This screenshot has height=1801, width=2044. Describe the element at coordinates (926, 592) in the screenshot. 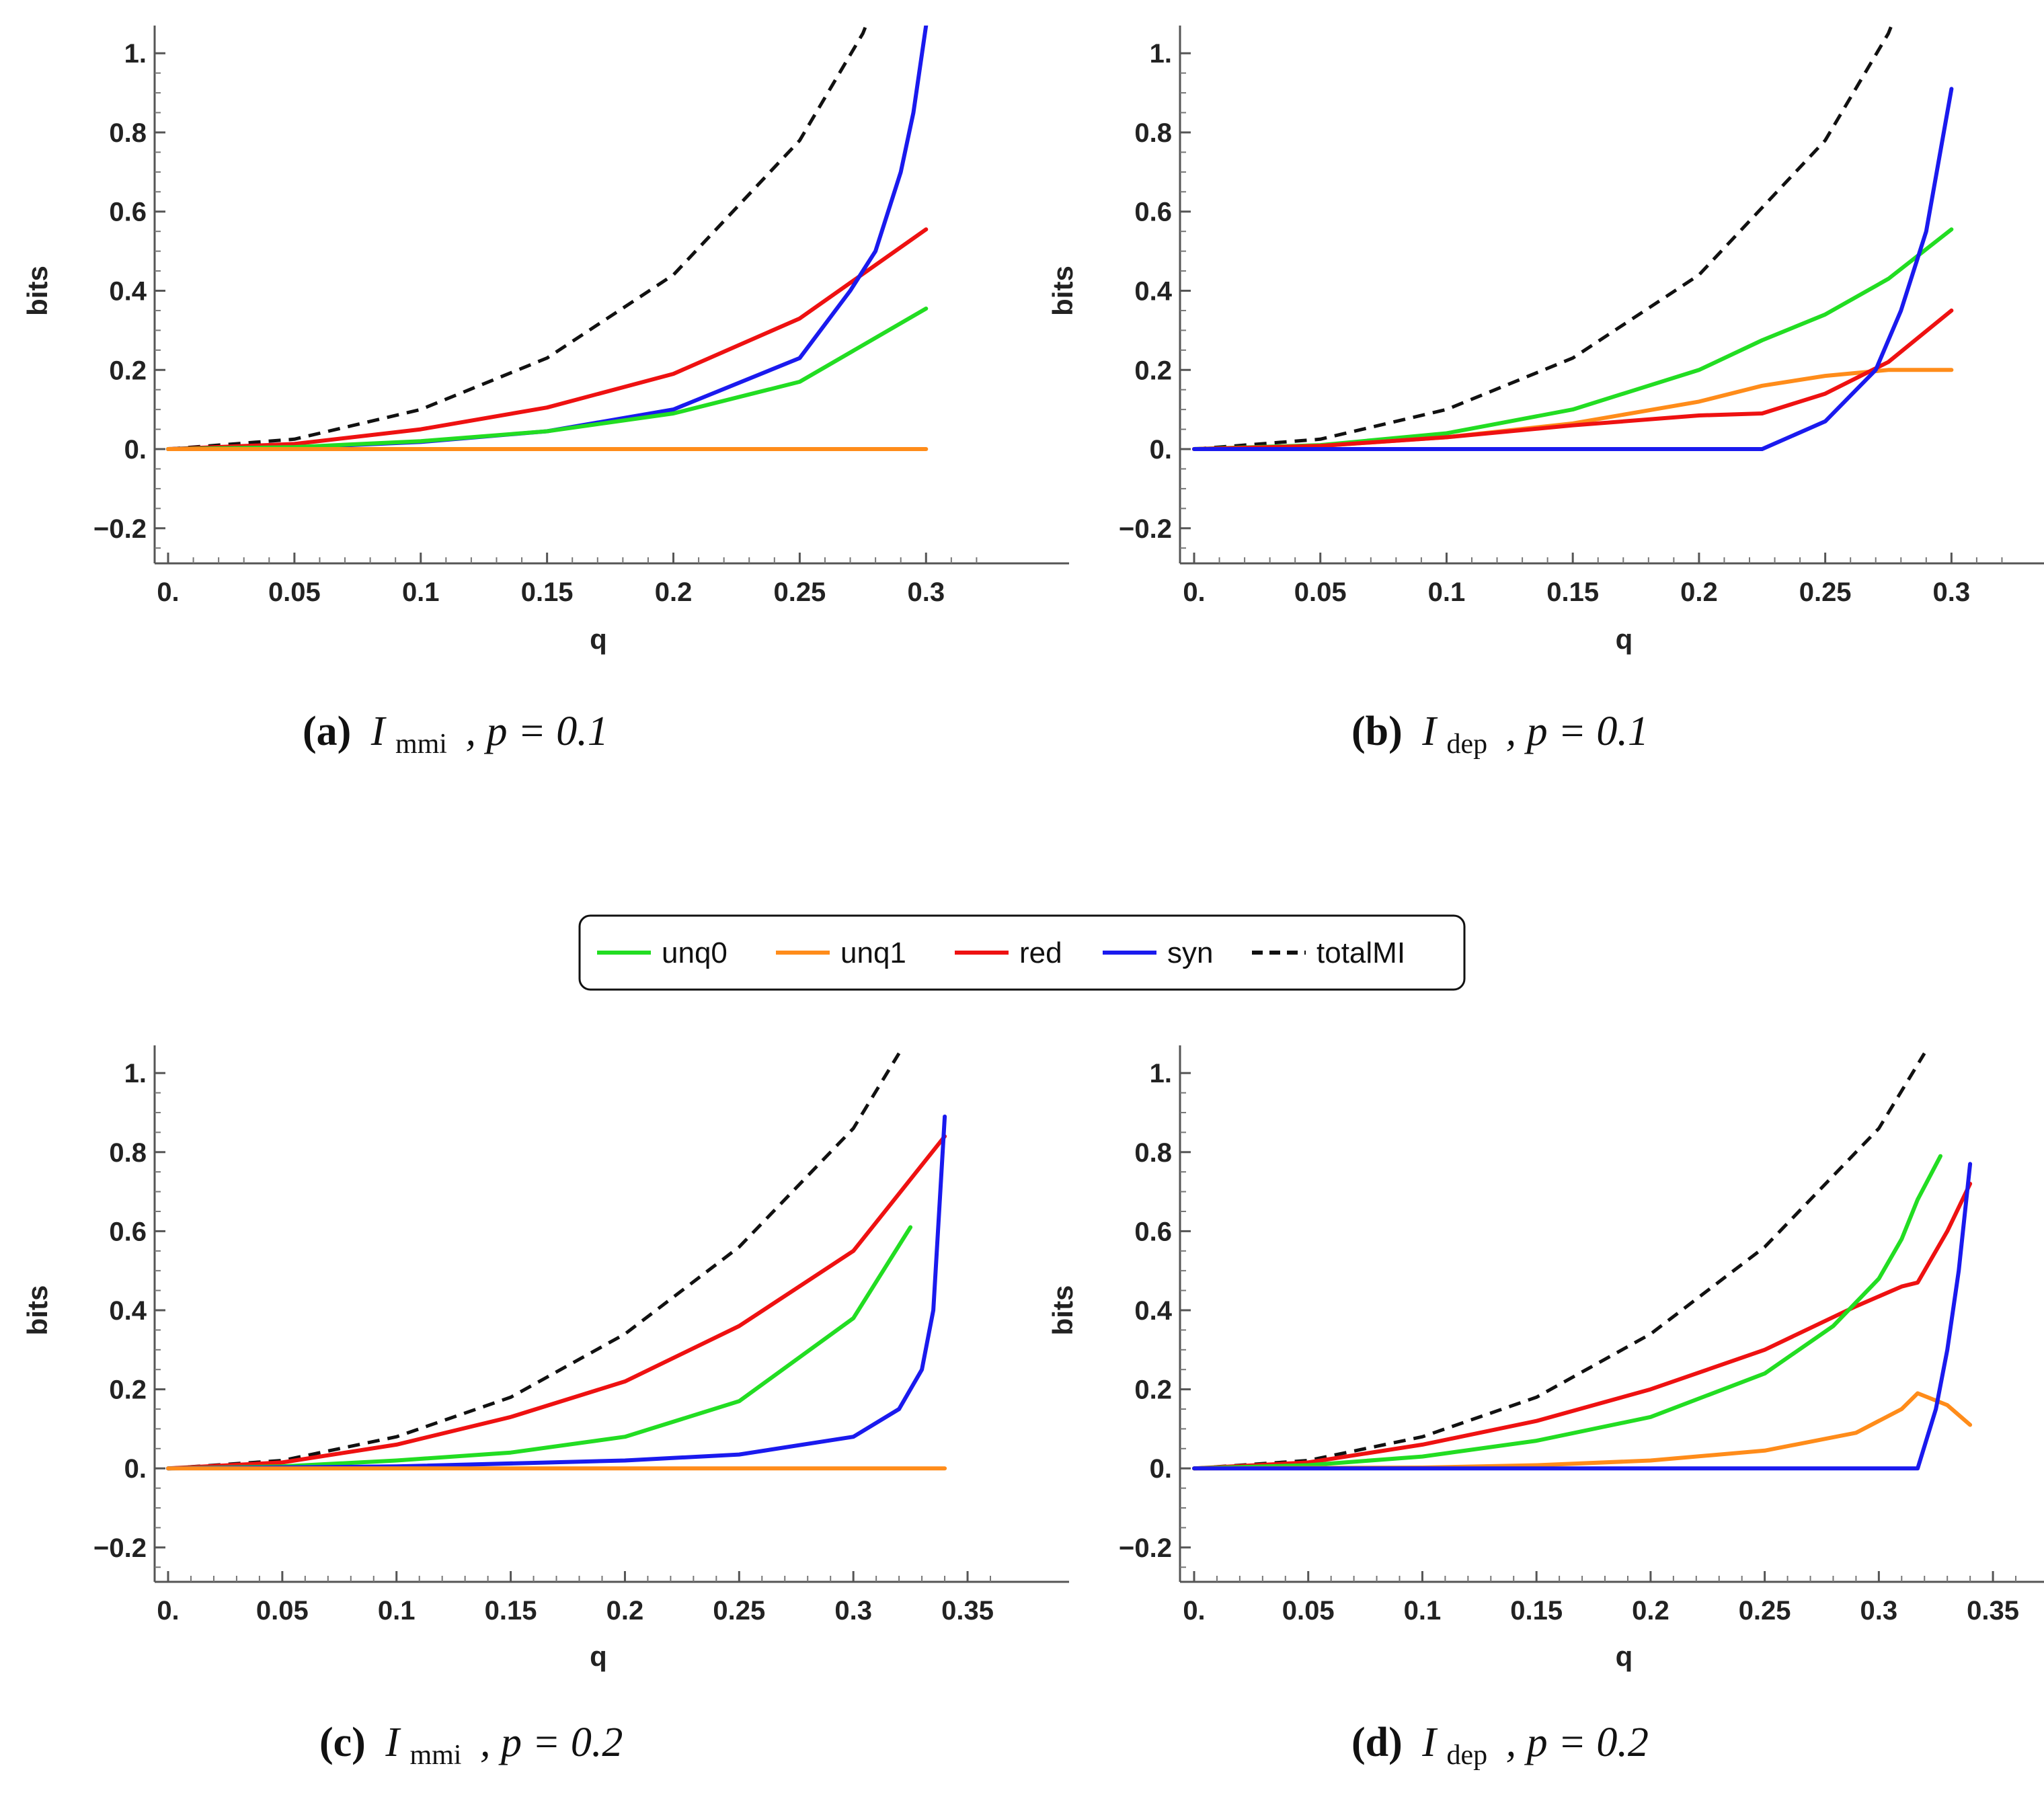

I see `x-tick-label-a-6: 0.3` at that location.